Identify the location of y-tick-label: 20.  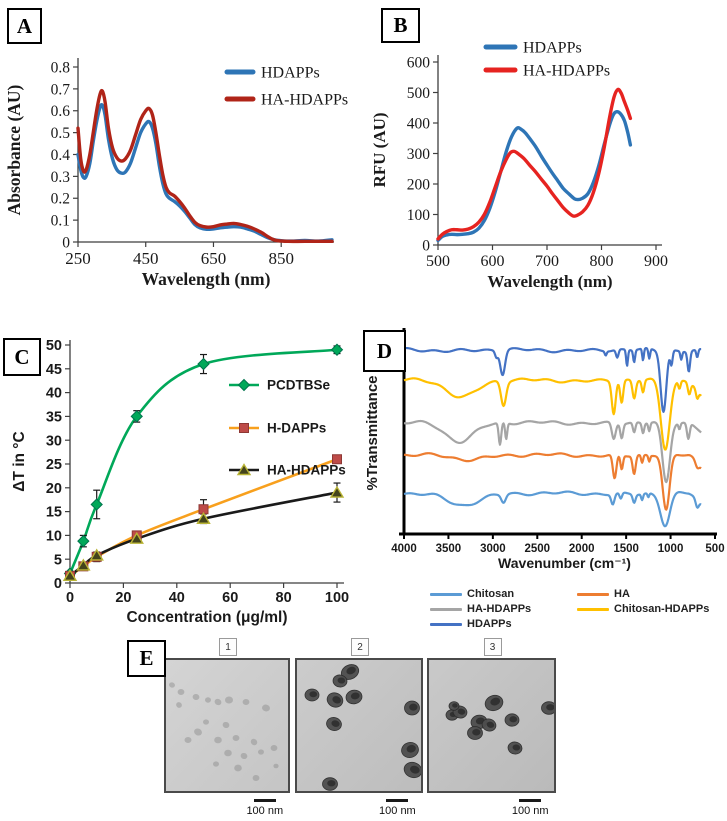
(54, 489).